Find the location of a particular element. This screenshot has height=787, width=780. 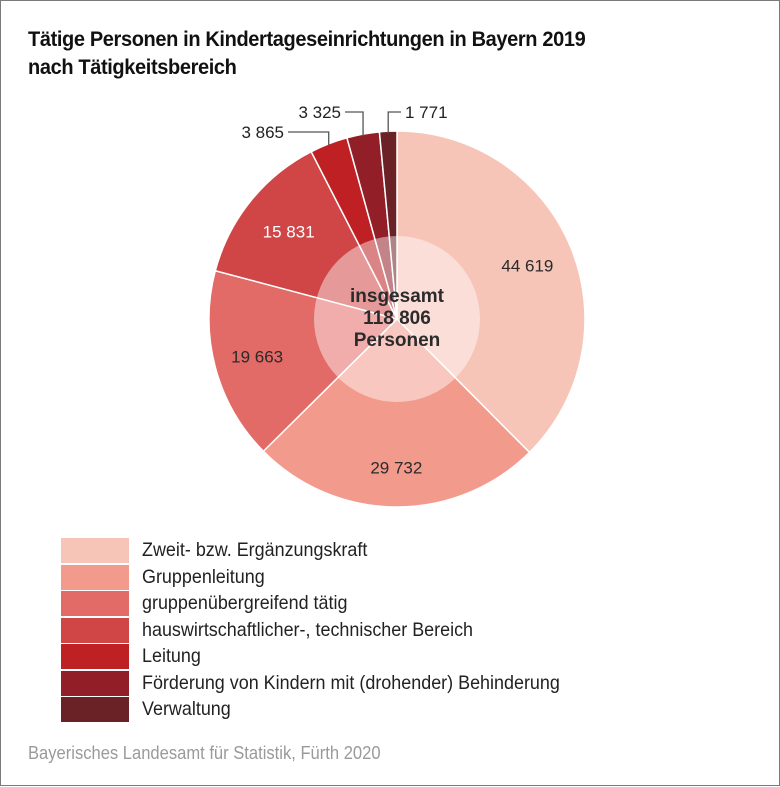

center-label-total: 118 806 is located at coordinates (397, 318).